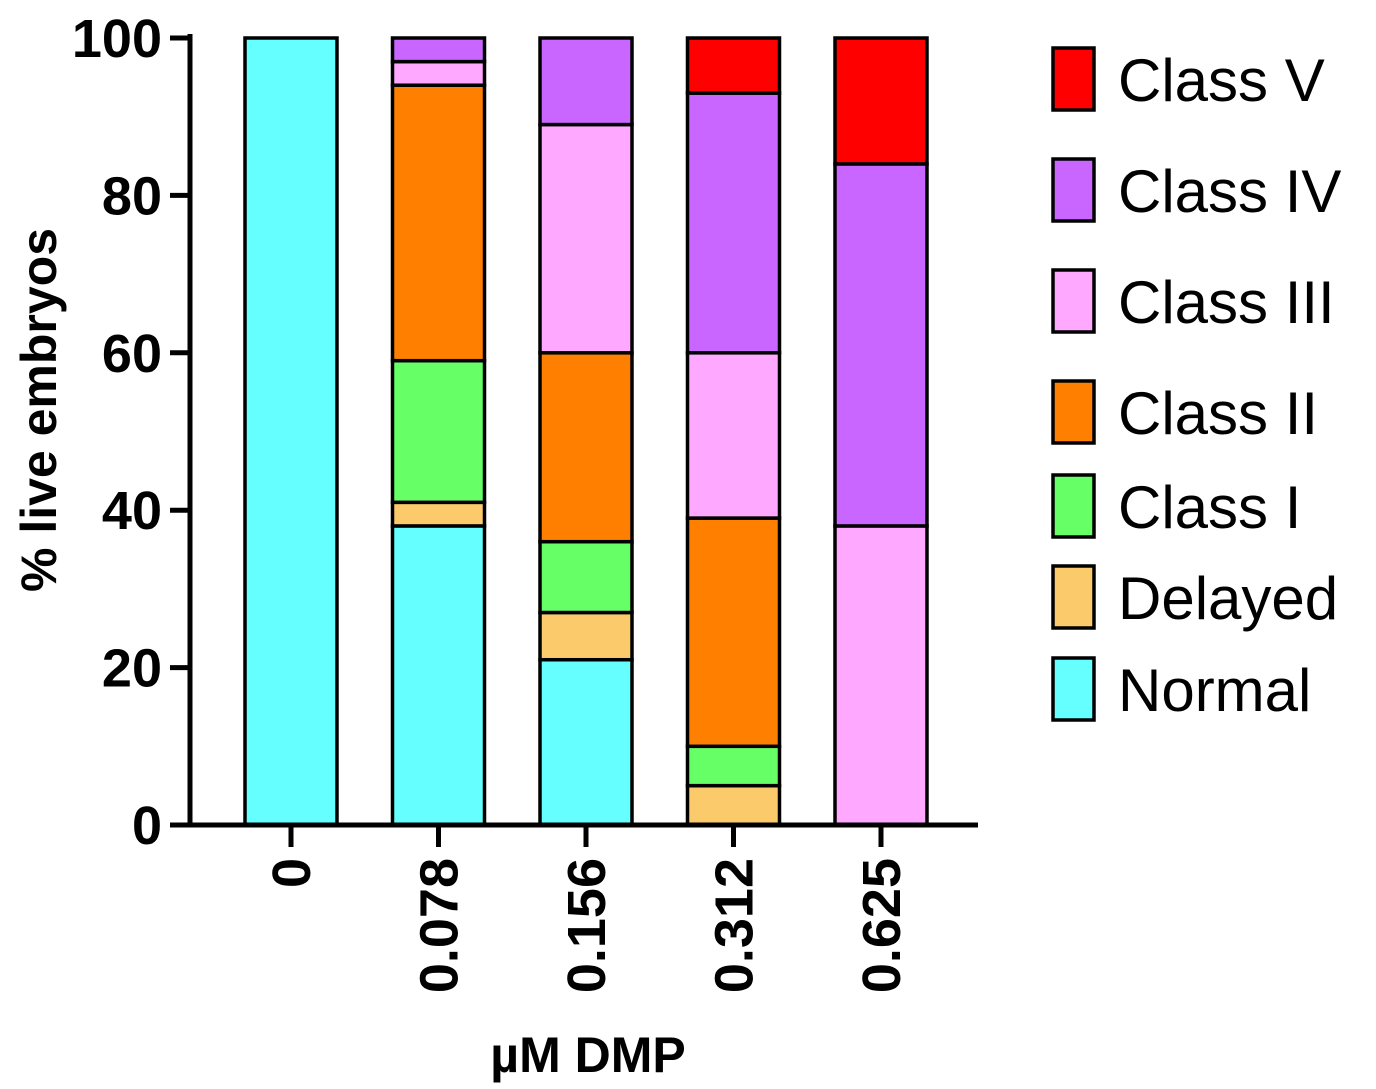 The image size is (1376, 1089). What do you see at coordinates (881, 345) in the screenshot?
I see `bar-segment-0.625-class-iv` at bounding box center [881, 345].